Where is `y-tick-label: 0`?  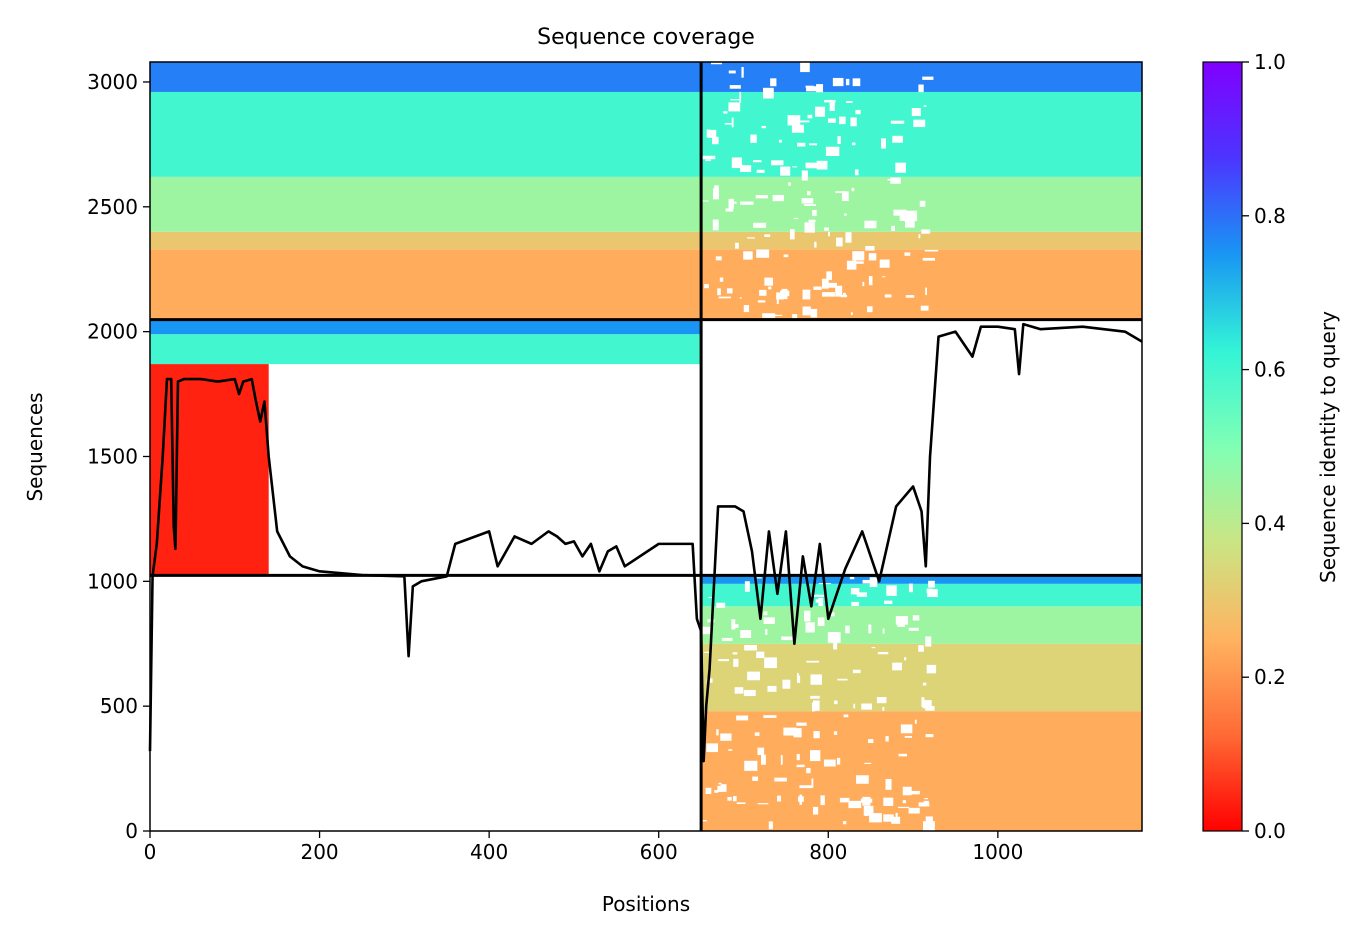 y-tick-label: 0 is located at coordinates (131, 831).